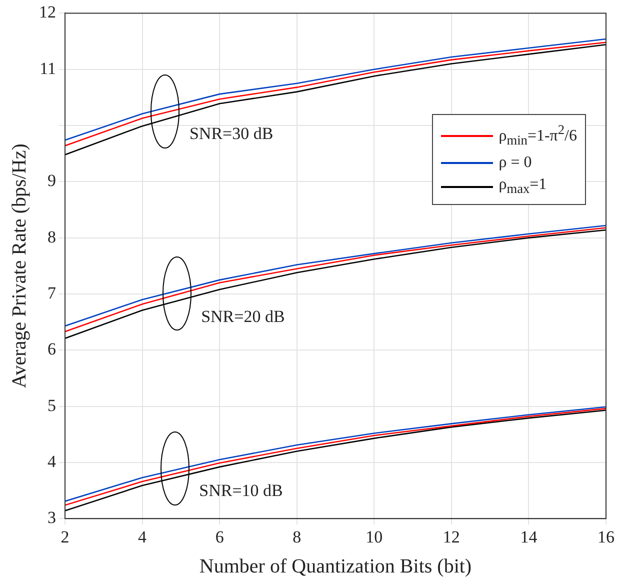 This screenshot has height=587, width=630. What do you see at coordinates (243, 316) in the screenshot?
I see `annotation: SNR=20 dB` at bounding box center [243, 316].